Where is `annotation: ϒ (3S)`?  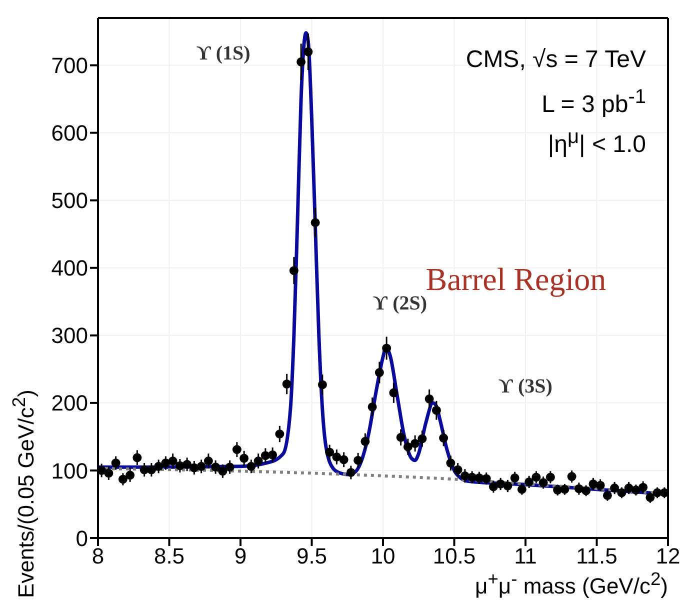
annotation: ϒ (3S) is located at coordinates (525, 387).